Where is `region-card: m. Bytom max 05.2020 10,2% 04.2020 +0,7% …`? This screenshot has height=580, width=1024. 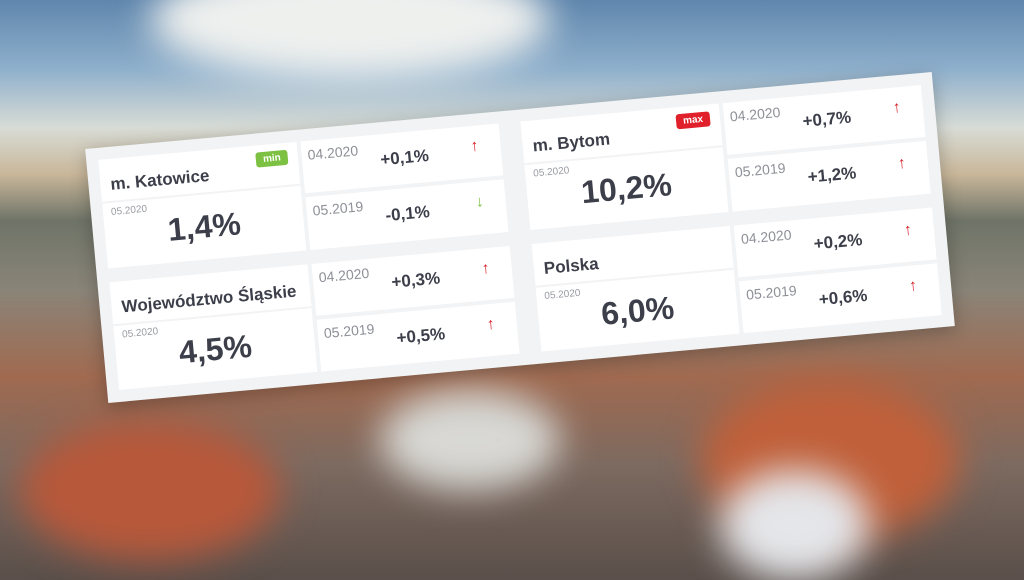 region-card: m. Bytom max 05.2020 10,2% 04.2020 +0,7% … is located at coordinates (725, 157).